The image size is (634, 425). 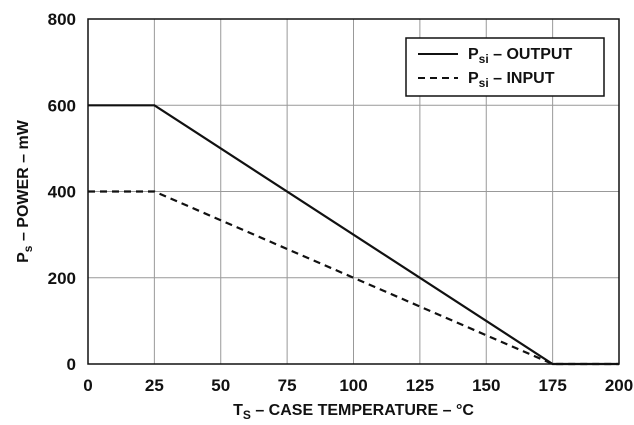 I want to click on x-axis-label-sub: S, so click(x=247, y=415).